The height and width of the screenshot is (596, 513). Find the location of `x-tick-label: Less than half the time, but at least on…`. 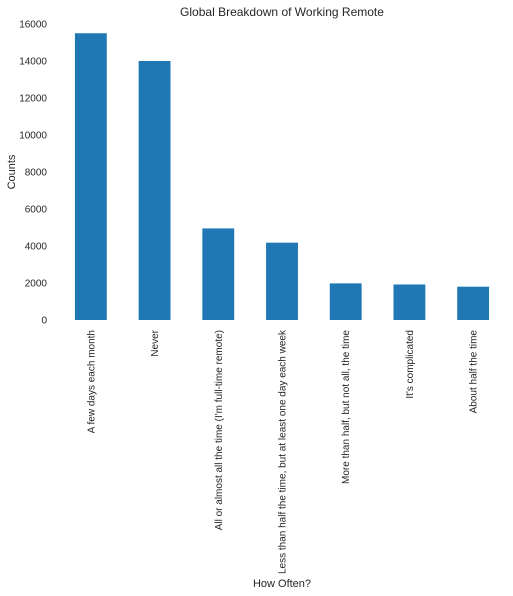

x-tick-label: Less than half the time, but at least on… is located at coordinates (283, 451).